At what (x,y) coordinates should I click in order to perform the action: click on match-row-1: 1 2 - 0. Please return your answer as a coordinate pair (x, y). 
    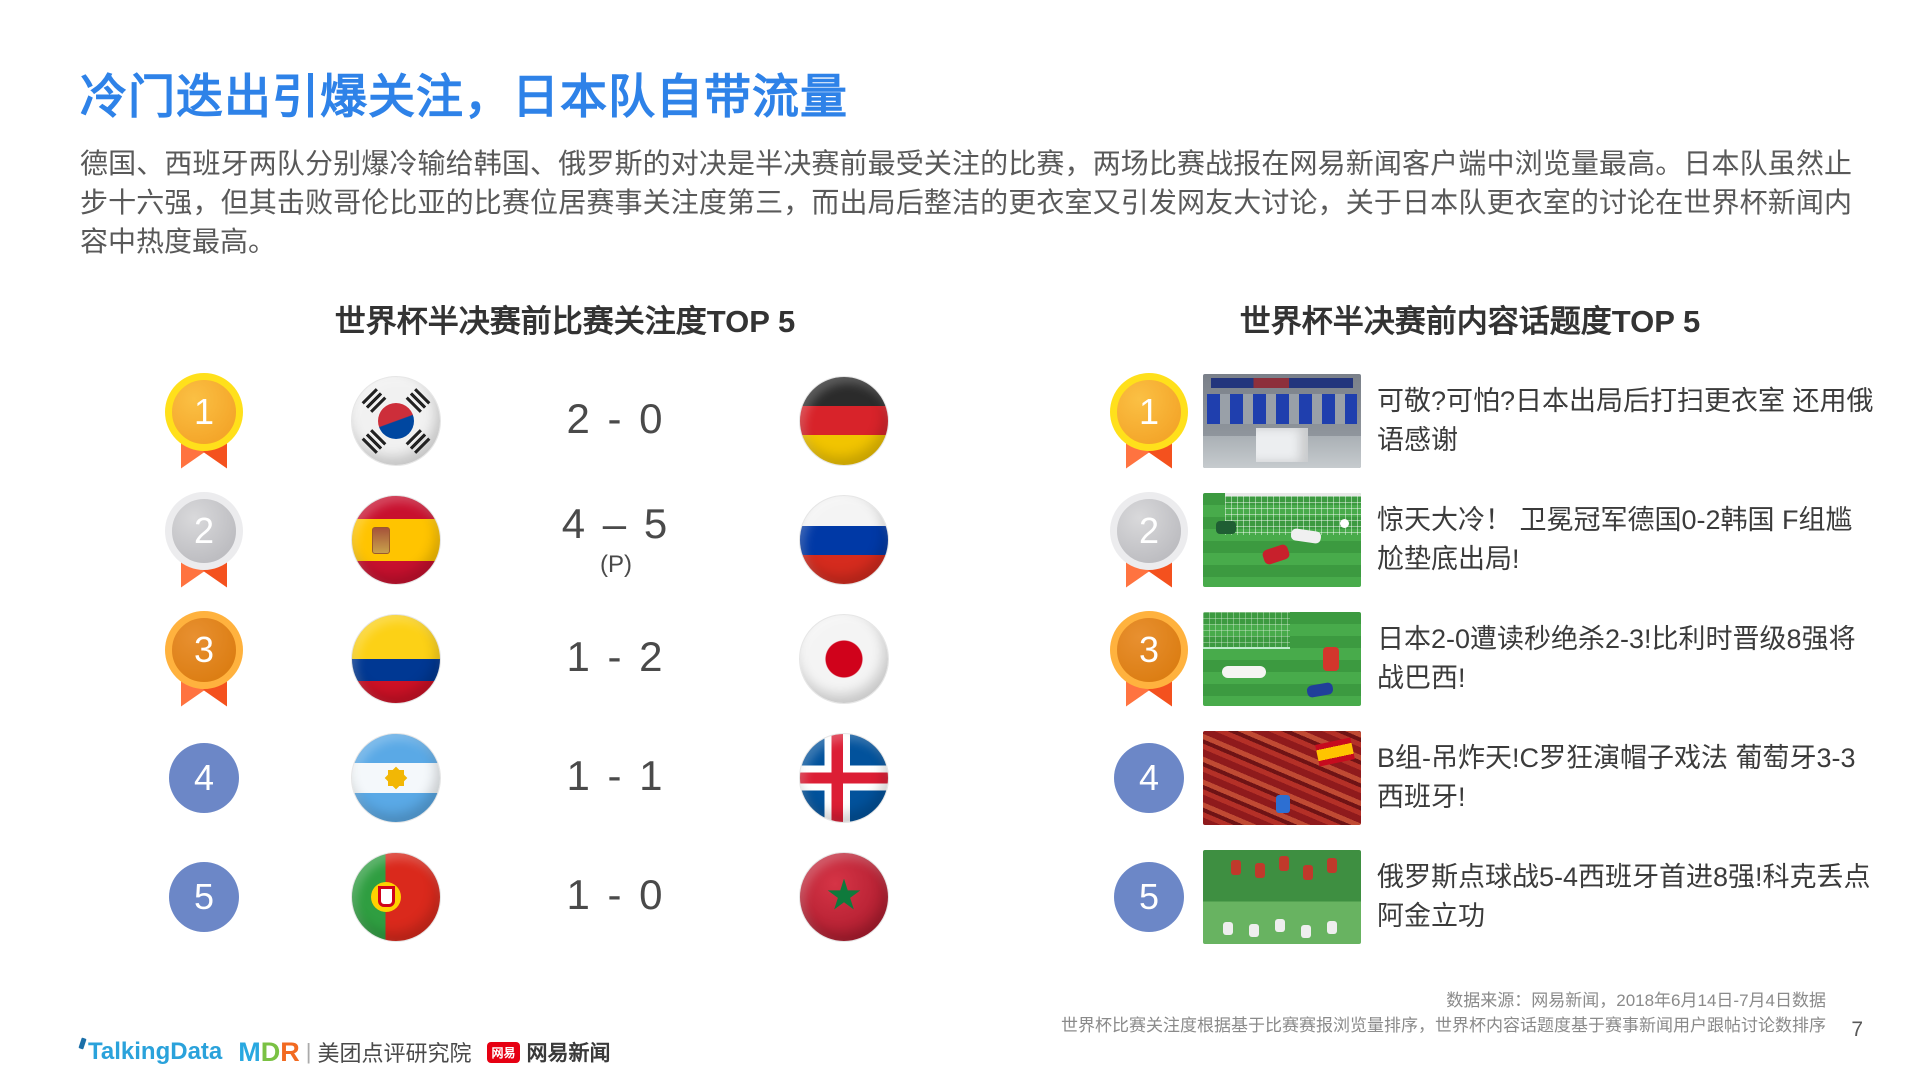
    Looking at the image, I should click on (505, 420).